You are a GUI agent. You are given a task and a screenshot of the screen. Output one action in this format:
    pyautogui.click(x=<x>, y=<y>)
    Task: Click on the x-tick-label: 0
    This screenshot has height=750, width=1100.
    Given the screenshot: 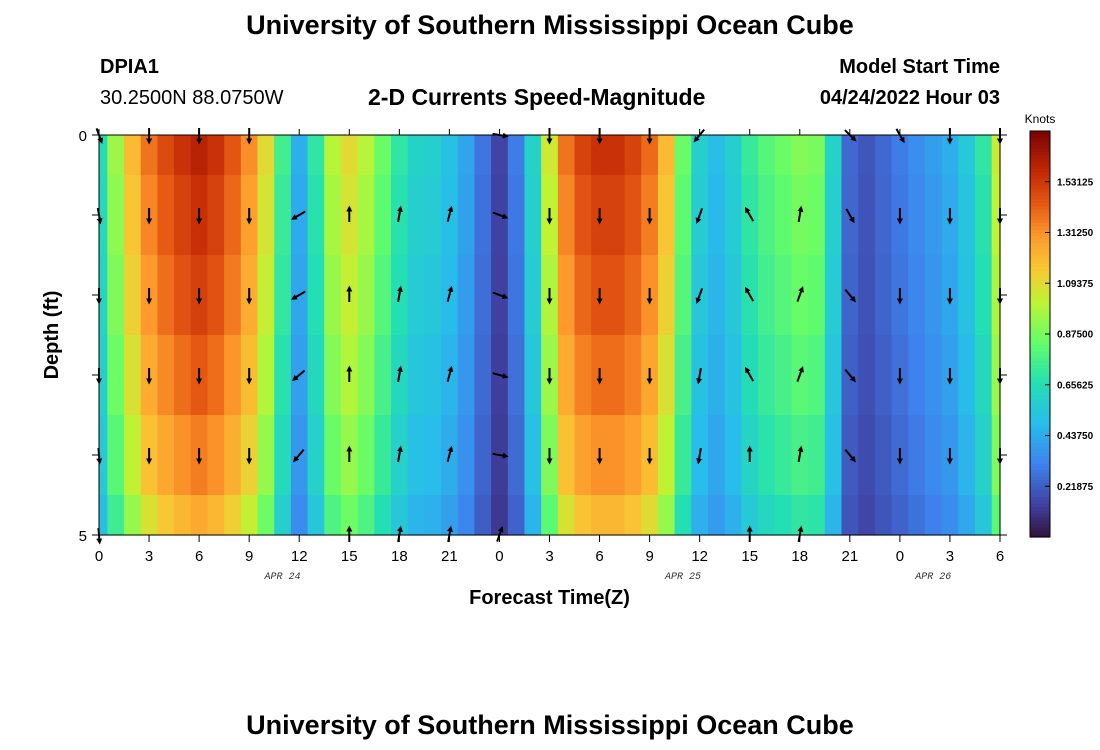 What is the action you would take?
    pyautogui.click(x=900, y=556)
    